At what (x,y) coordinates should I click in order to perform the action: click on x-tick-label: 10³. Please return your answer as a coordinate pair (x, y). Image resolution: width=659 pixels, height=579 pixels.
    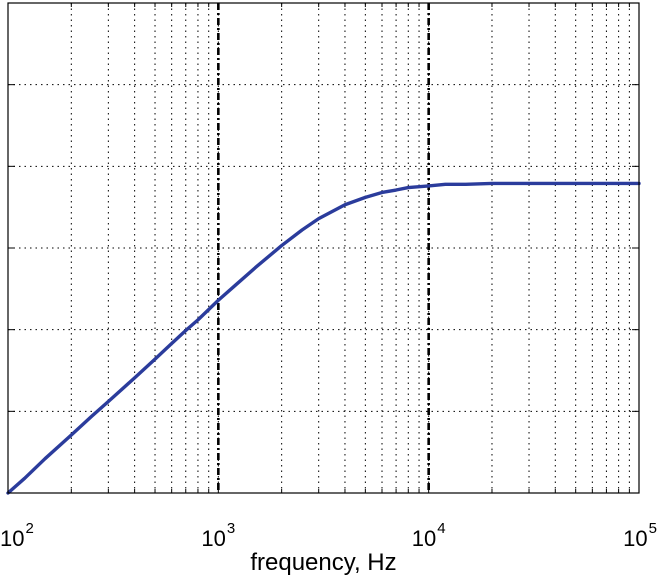
    Looking at the image, I should click on (218, 535).